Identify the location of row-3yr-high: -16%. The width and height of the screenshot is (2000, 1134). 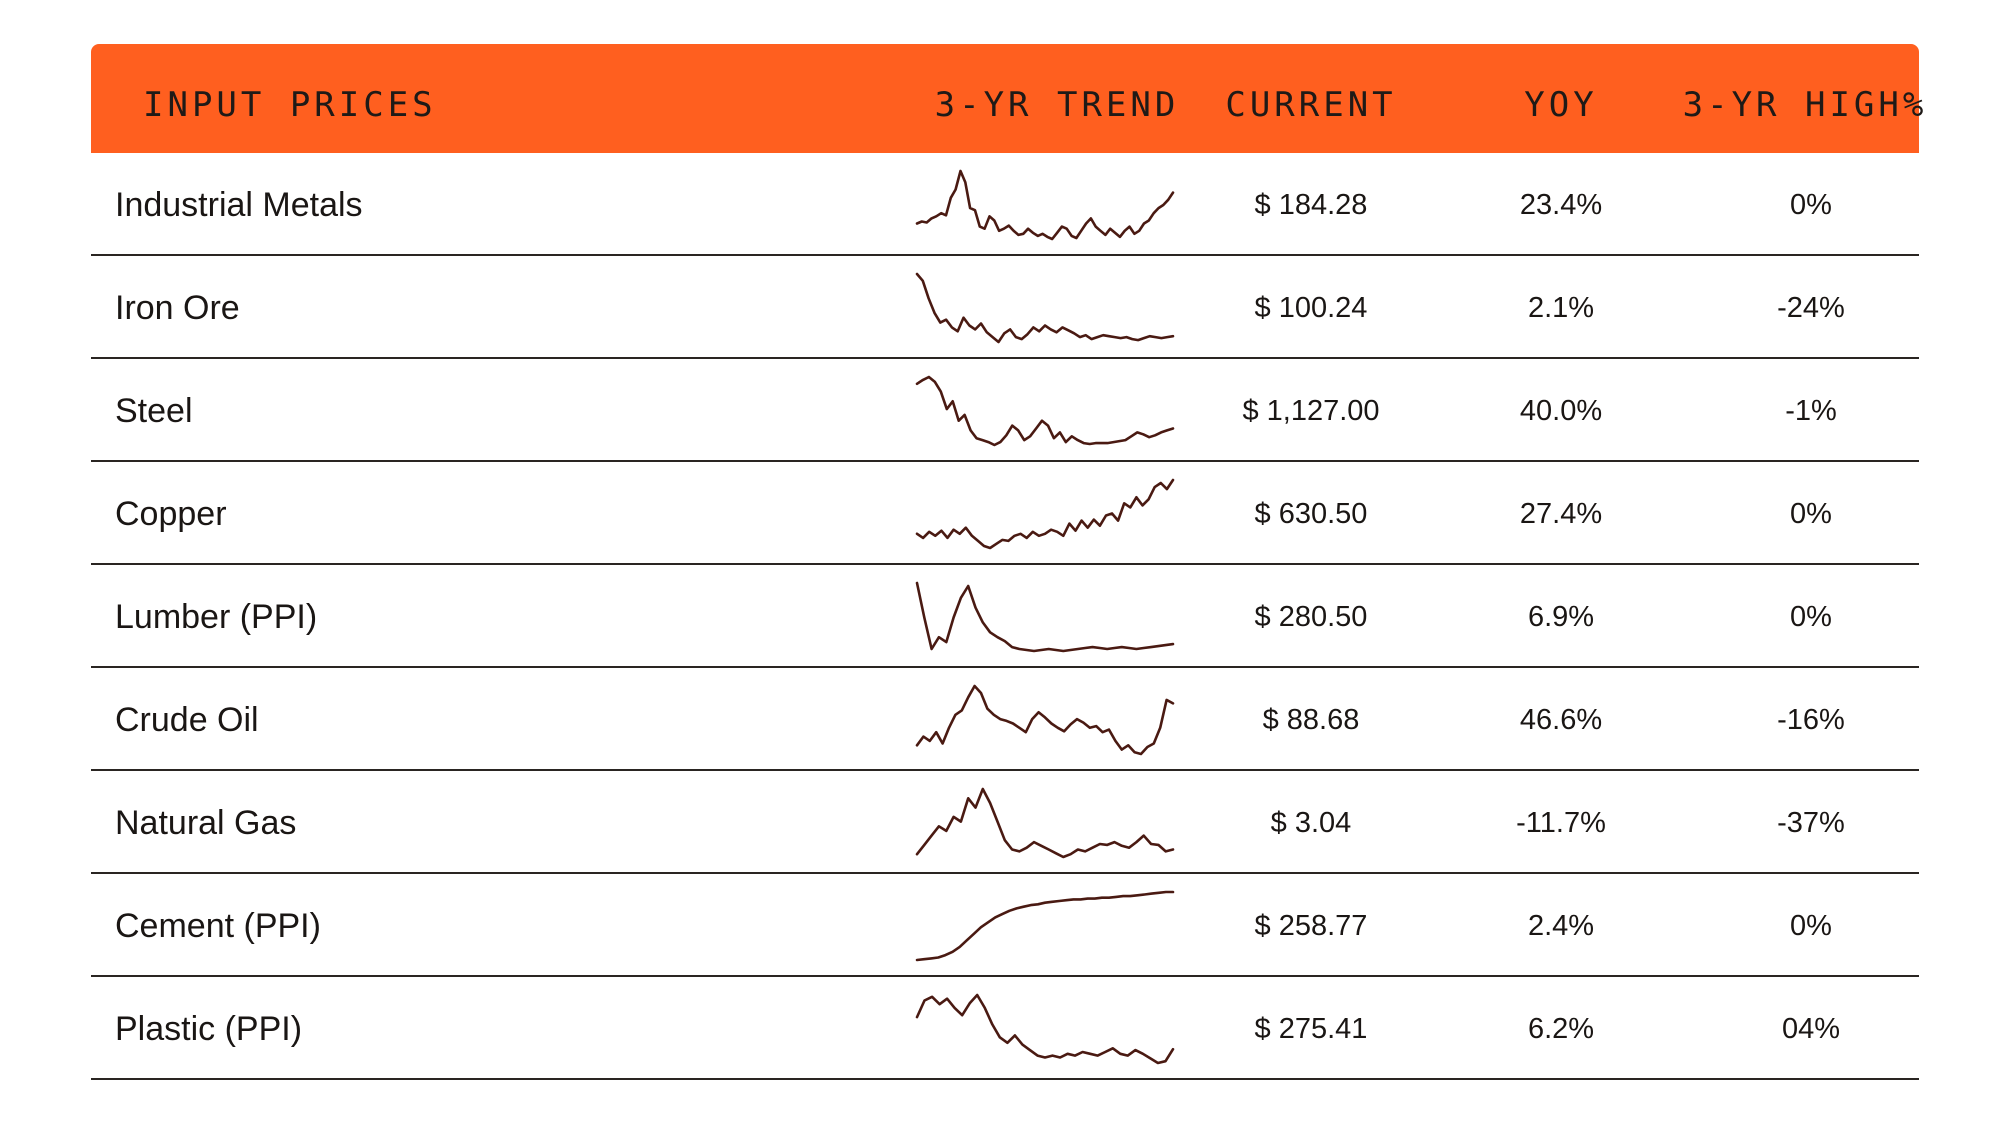
(1811, 720).